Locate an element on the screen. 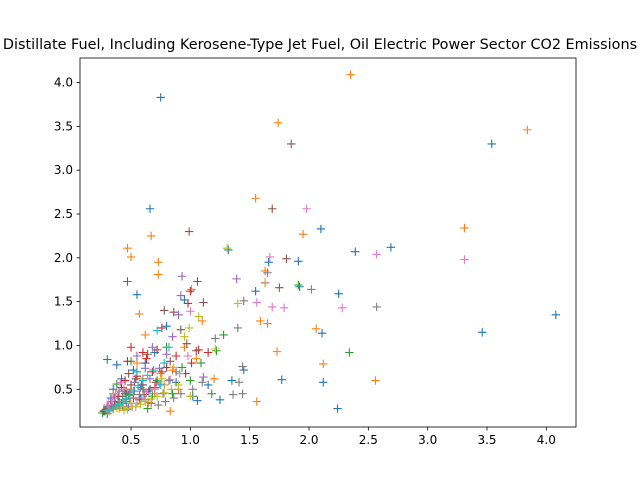  x-axis: 0.5 1.0 1.5 2.0 2.5 3.0 3.5 4.0 is located at coordinates (338, 437).